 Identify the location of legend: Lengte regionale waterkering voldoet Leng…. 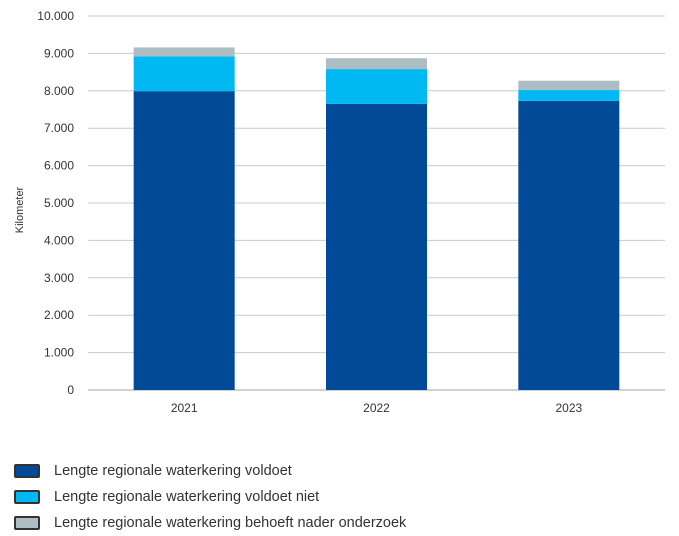
(210, 497).